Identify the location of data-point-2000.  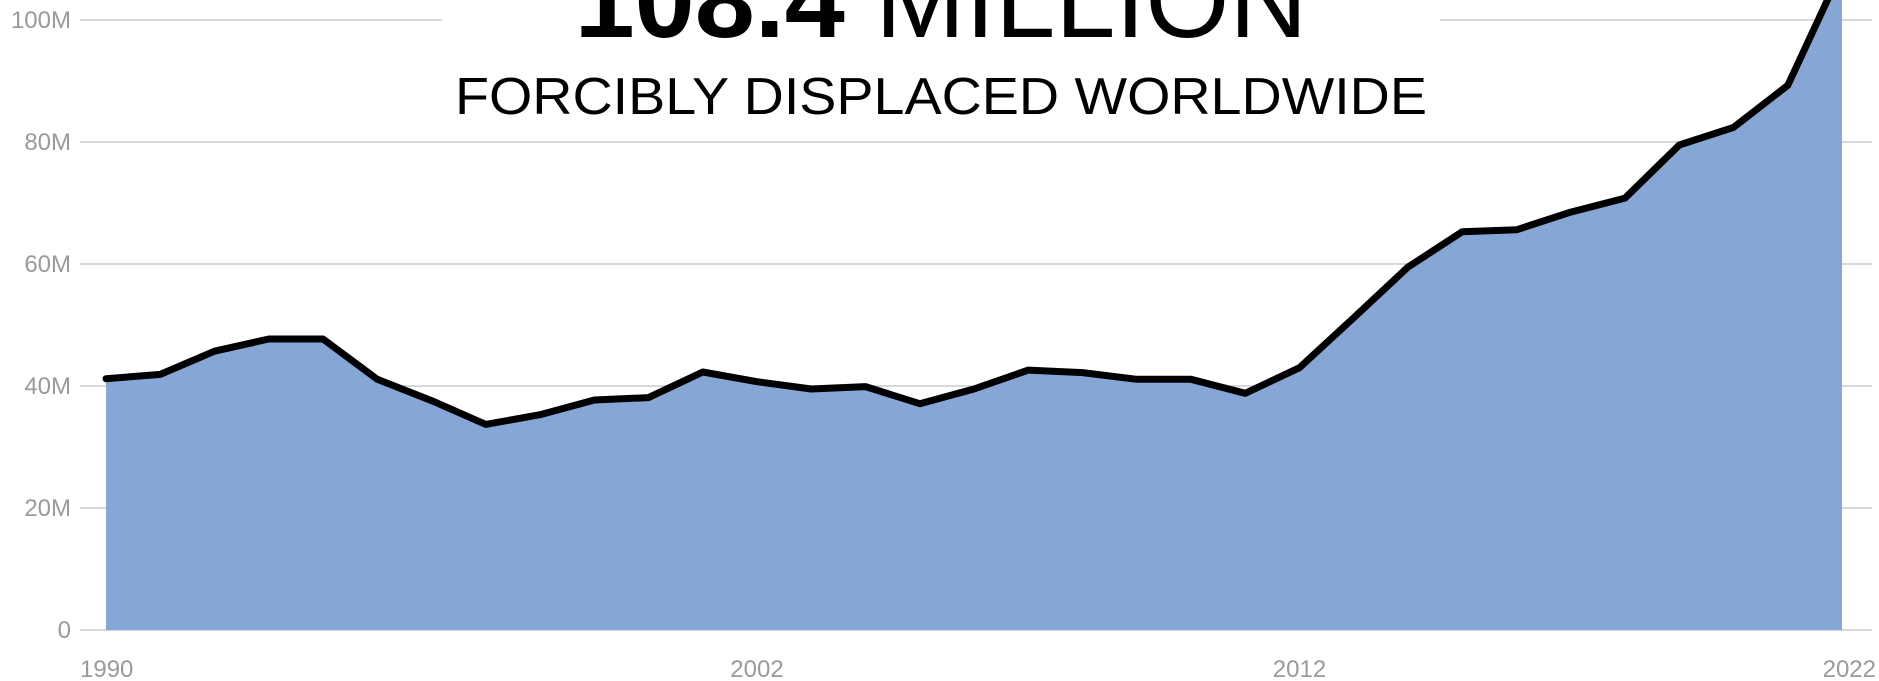
(648, 397).